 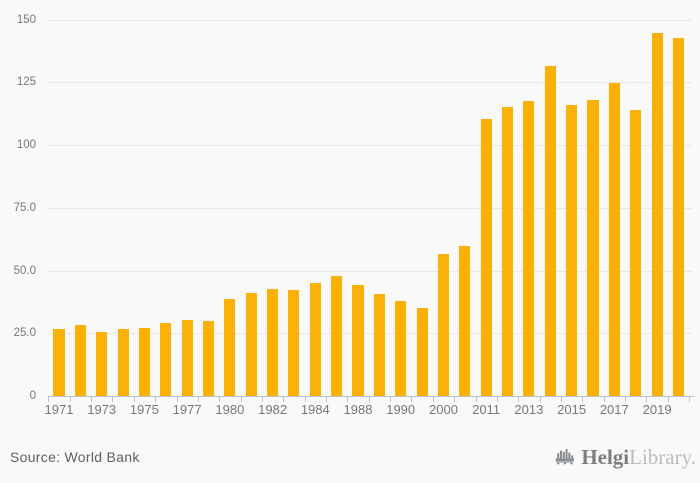 I want to click on x-axis-tick-label: 1990, so click(x=401, y=409).